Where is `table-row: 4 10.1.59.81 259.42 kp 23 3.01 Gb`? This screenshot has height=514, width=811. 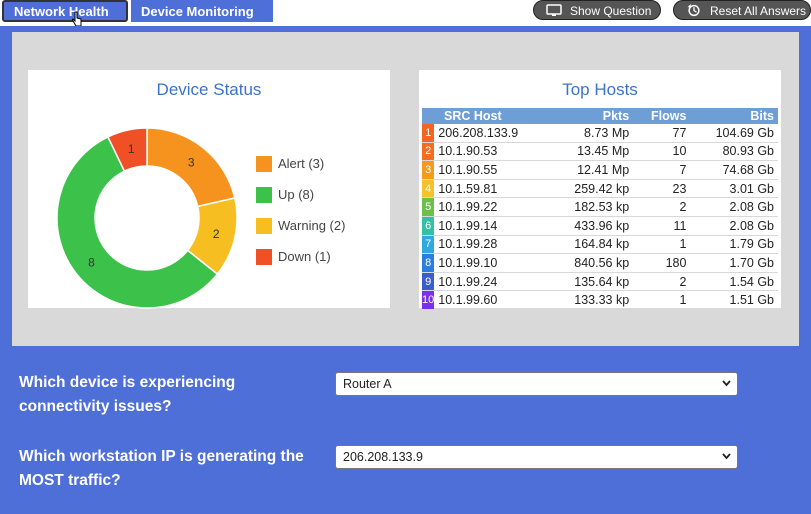 table-row: 4 10.1.59.81 259.42 kp 23 3.01 Gb is located at coordinates (600, 189).